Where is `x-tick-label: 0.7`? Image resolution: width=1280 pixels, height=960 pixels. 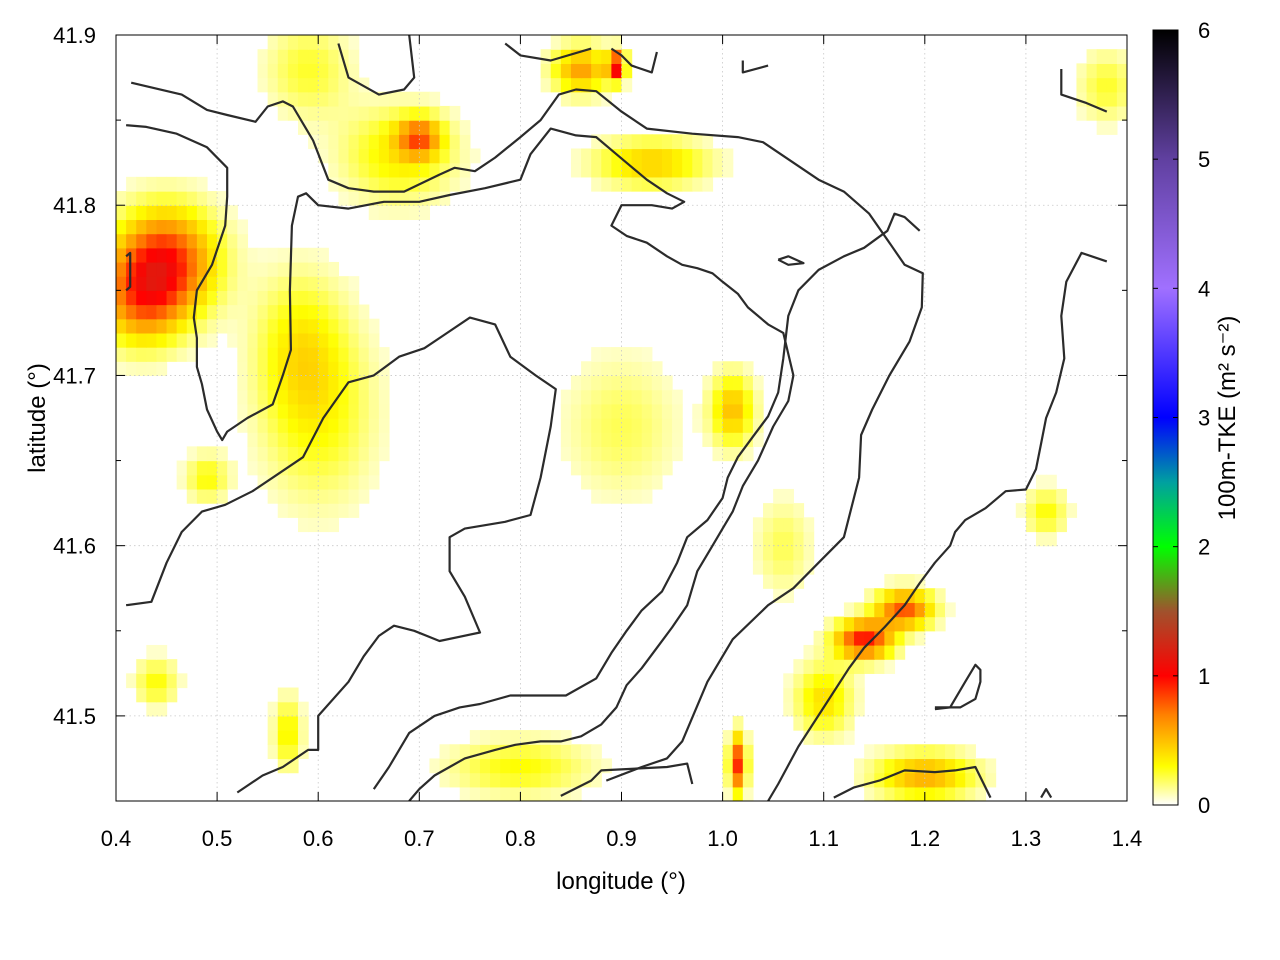
x-tick-label: 0.7 is located at coordinates (419, 838).